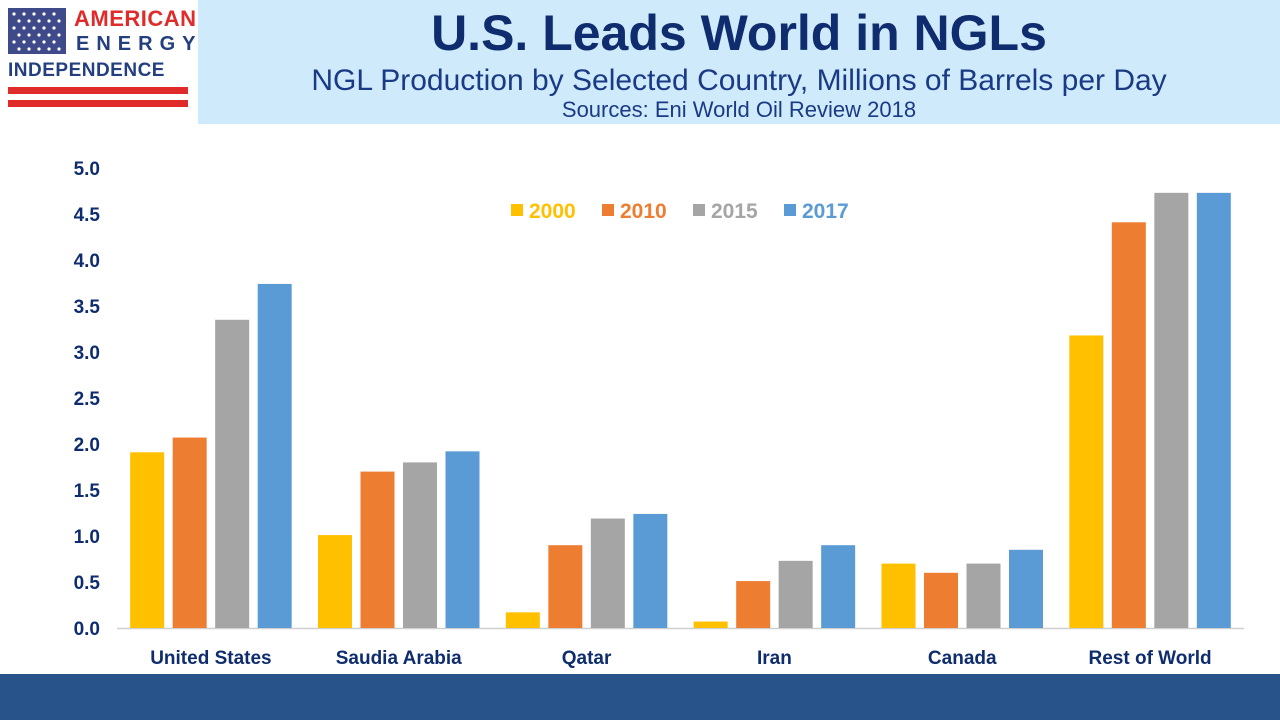 The image size is (1280, 720). I want to click on bar-2017-canada, so click(1026, 588).